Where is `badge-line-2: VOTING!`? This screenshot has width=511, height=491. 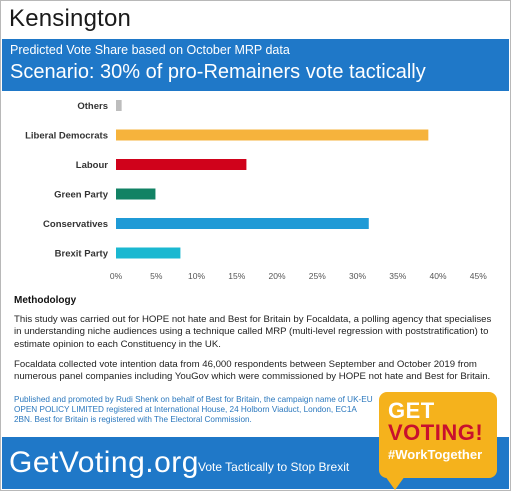
badge-line-2: VOTING! is located at coordinates (436, 432).